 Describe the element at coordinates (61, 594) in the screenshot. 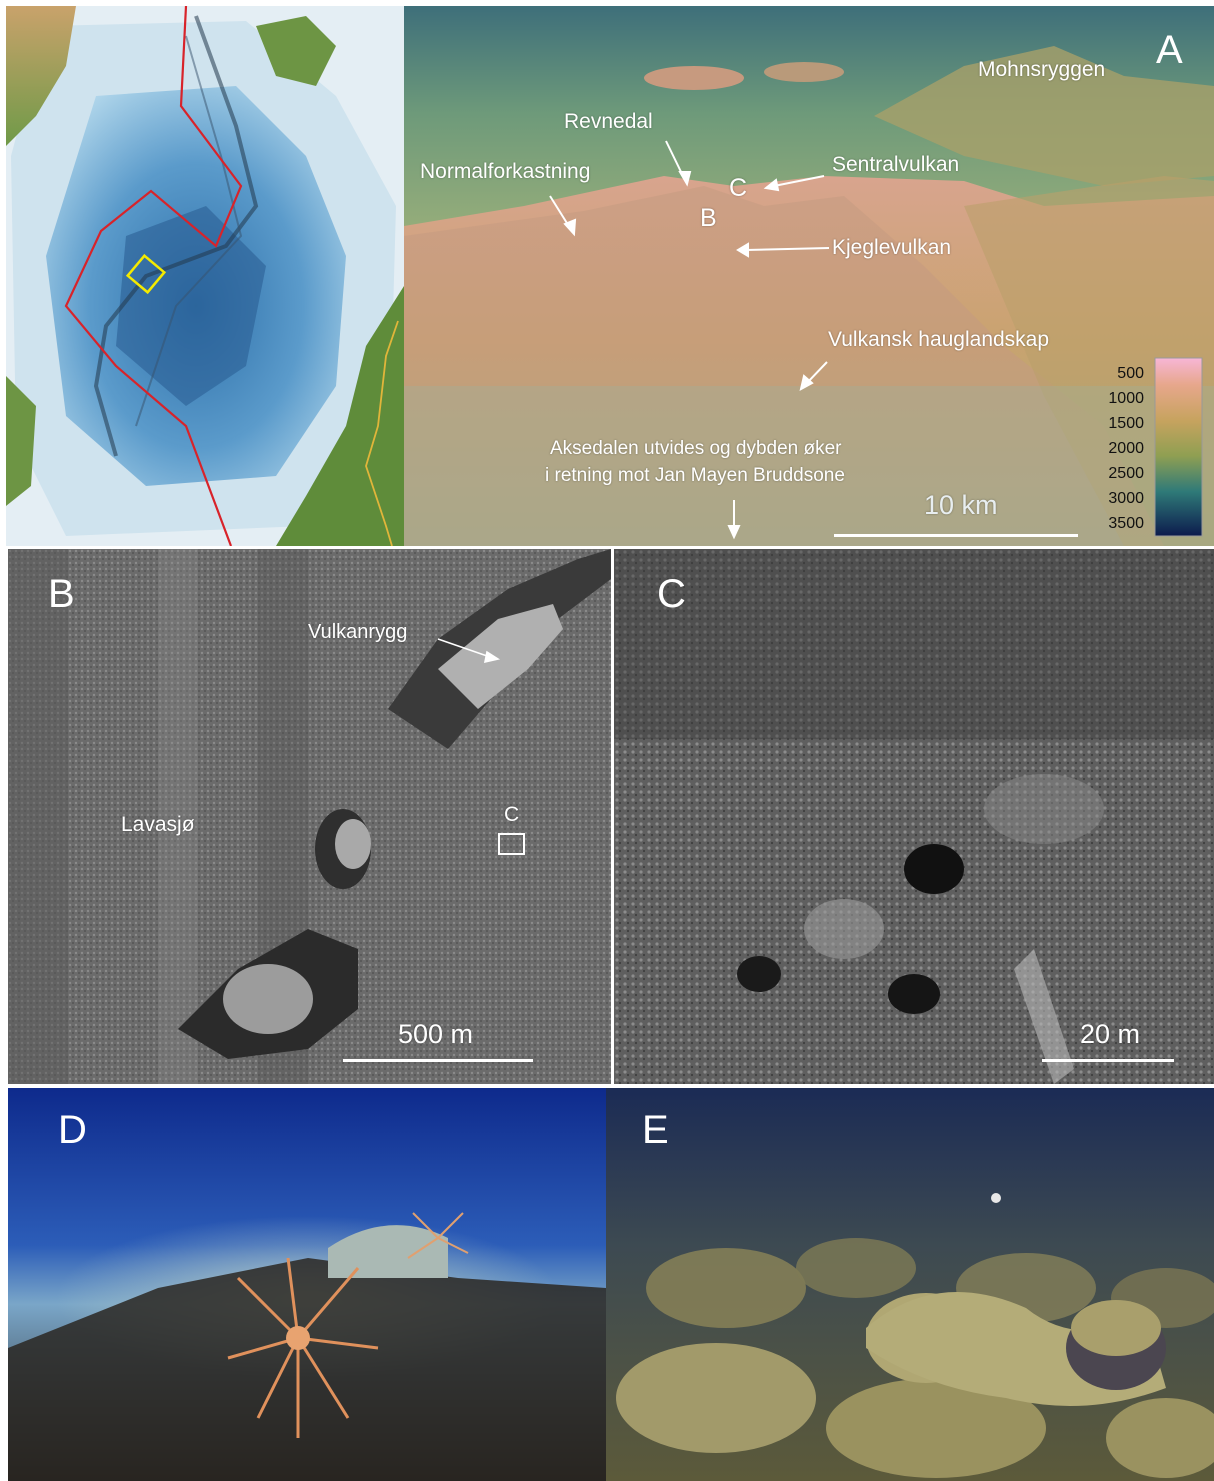

I see `panel-b-letter: B` at that location.